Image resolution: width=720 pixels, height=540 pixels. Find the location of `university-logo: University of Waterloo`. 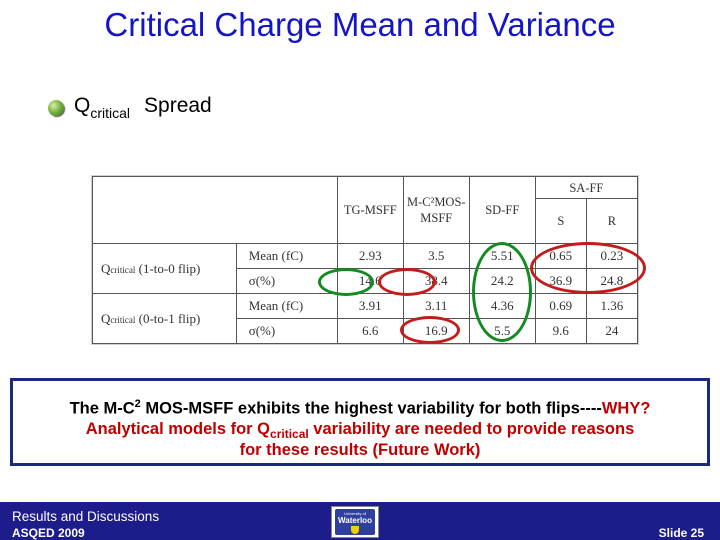

university-logo: University of Waterloo is located at coordinates (355, 522).